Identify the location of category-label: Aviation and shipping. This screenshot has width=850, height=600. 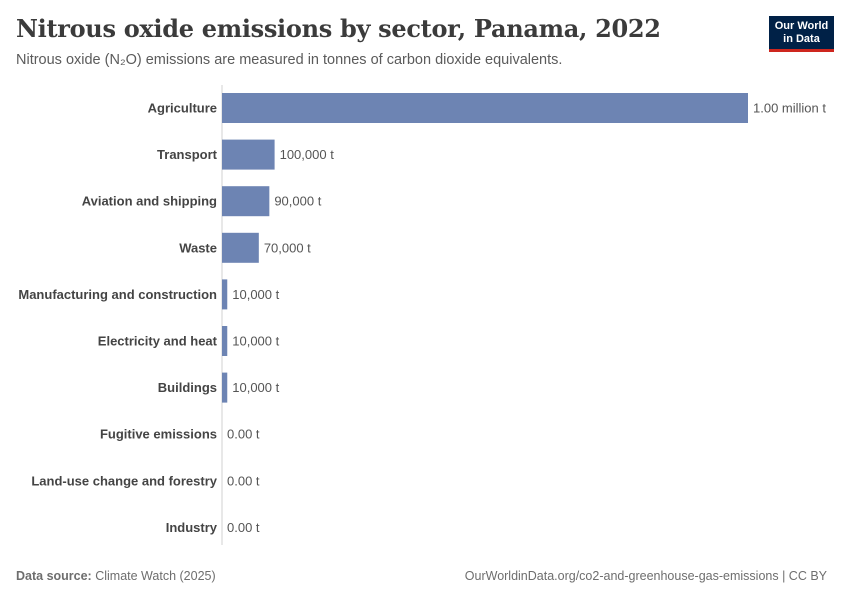
(149, 201).